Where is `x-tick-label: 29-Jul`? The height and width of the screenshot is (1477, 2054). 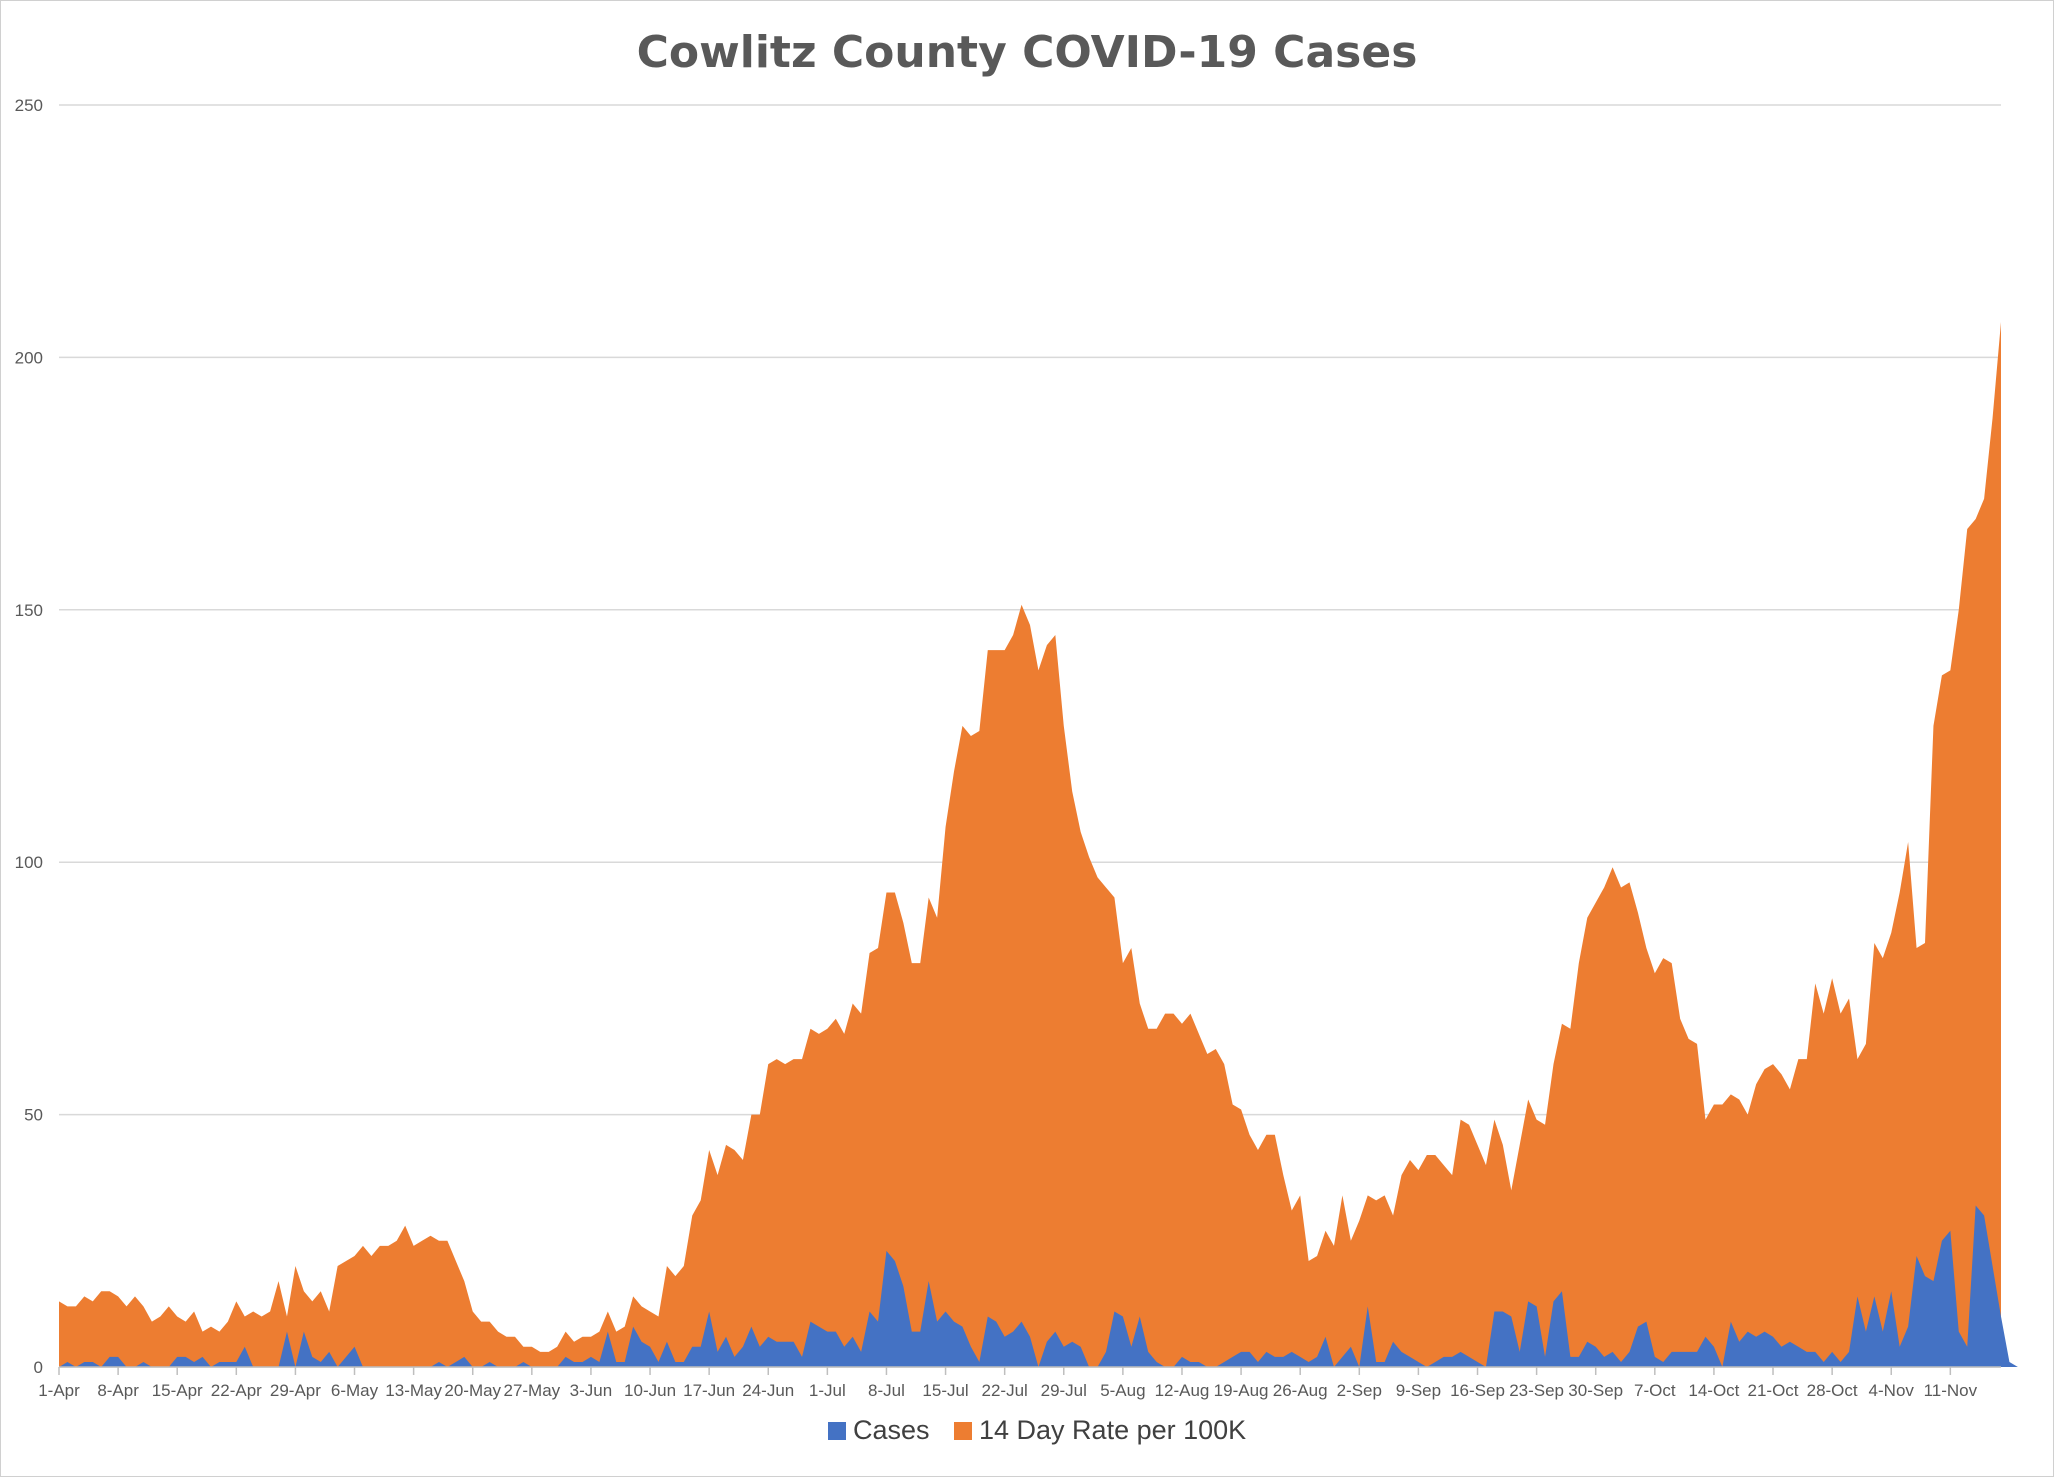 x-tick-label: 29-Jul is located at coordinates (1064, 1390).